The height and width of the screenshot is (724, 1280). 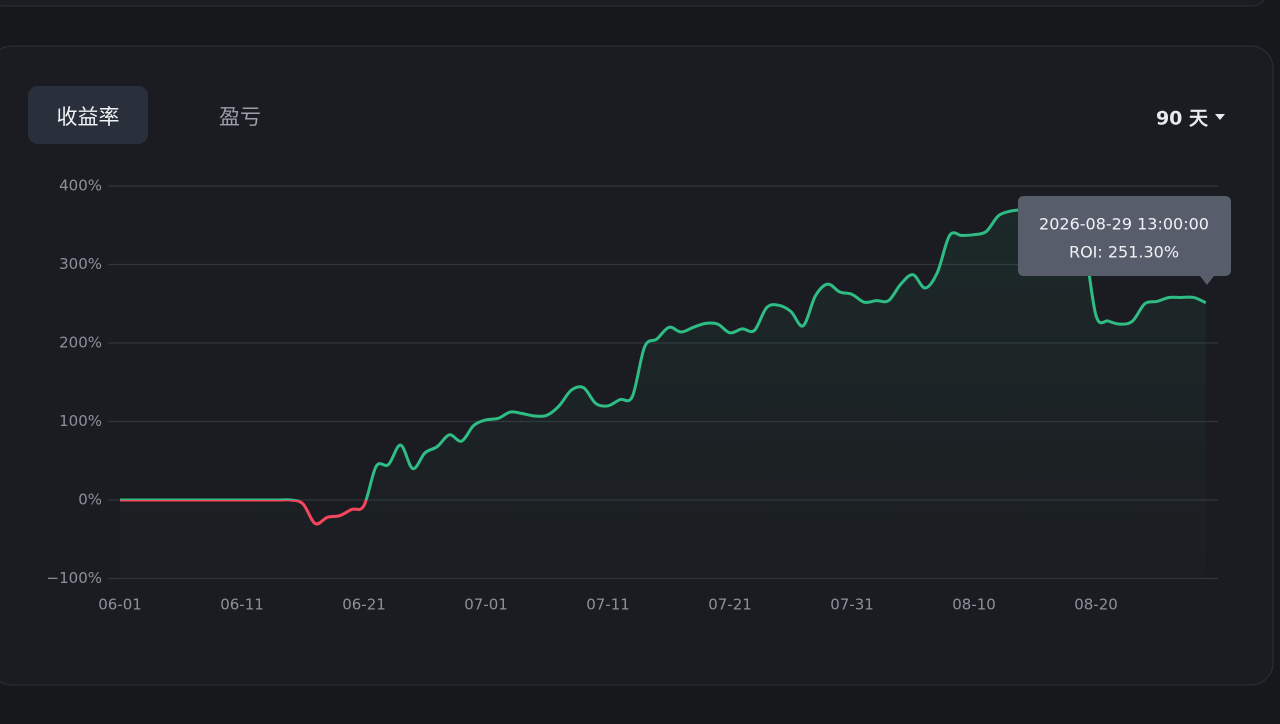 What do you see at coordinates (608, 605) in the screenshot?
I see `x-tick-label: 07-11` at bounding box center [608, 605].